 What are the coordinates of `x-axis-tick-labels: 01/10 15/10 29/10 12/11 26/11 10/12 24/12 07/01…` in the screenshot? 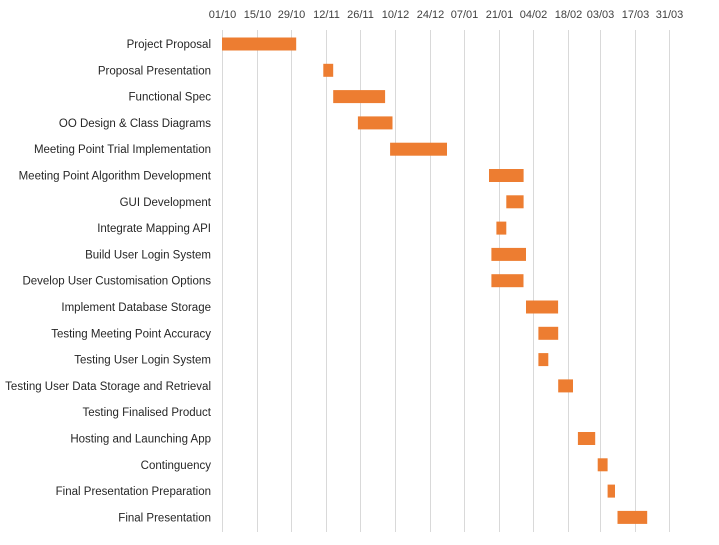 It's located at (446, 15).